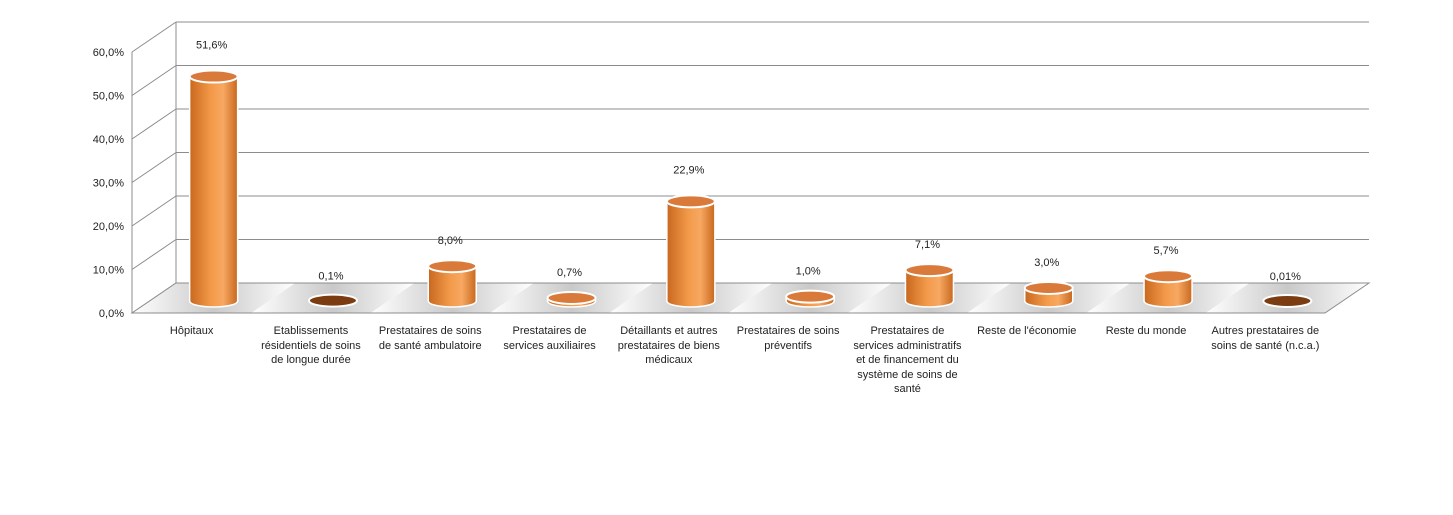  I want to click on y-tick-label: 50,0%, so click(108, 97).